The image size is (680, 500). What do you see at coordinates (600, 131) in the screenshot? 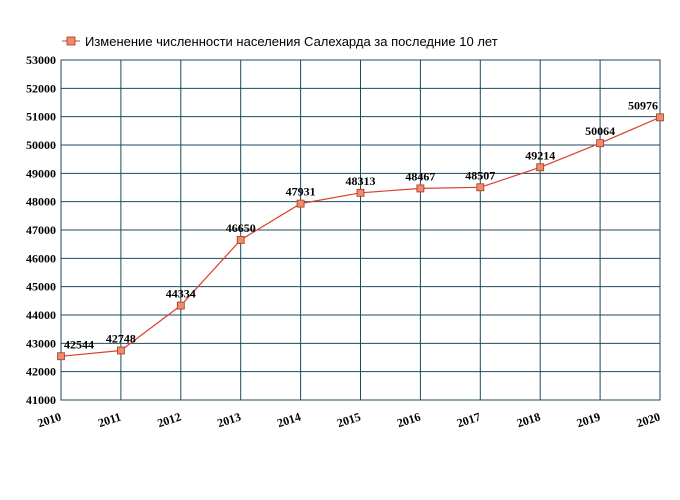
I see `data-label: 50064` at bounding box center [600, 131].